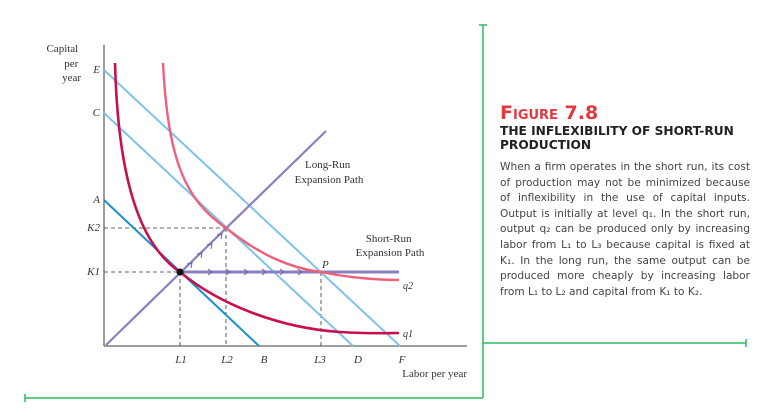  What do you see at coordinates (96, 70) in the screenshot?
I see `tick-e: E` at bounding box center [96, 70].